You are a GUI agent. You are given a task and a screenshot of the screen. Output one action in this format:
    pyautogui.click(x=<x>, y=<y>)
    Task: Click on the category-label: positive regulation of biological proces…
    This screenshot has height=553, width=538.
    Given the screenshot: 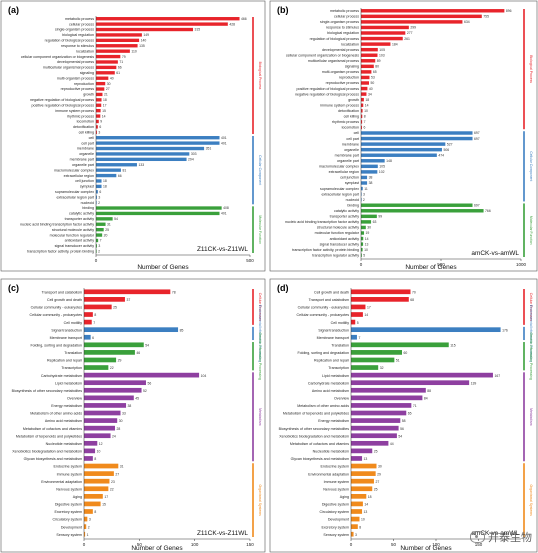 What is the action you would take?
    pyautogui.click(x=62, y=105)
    